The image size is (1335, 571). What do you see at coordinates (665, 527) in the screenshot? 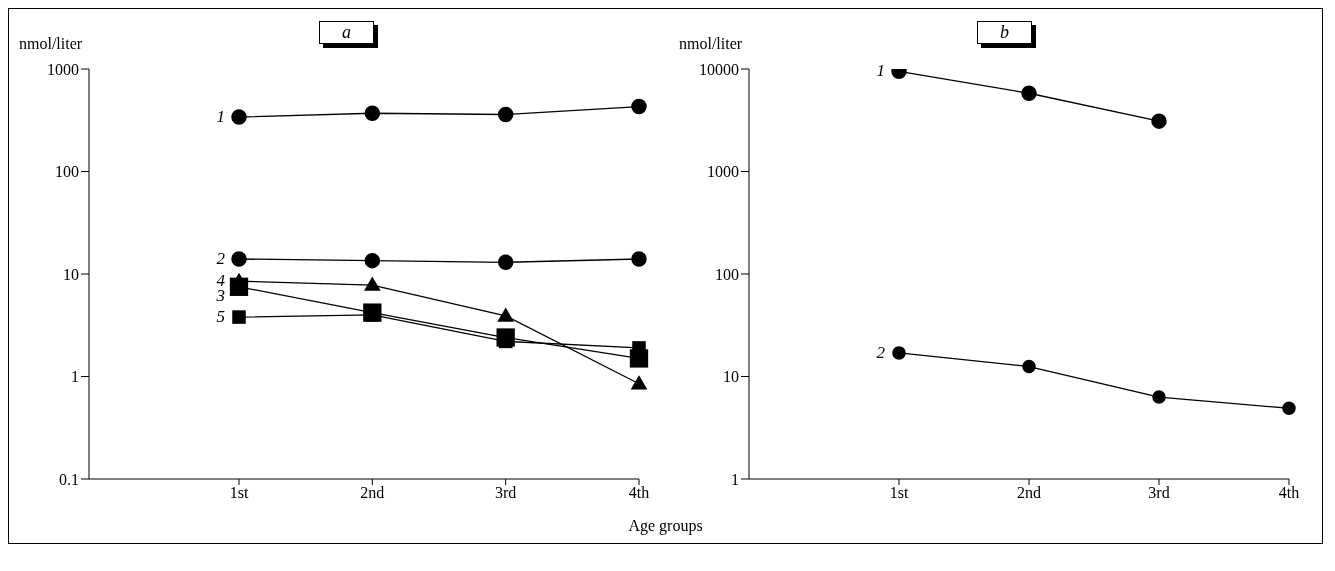
I see `x-axis-title: Age groups` at bounding box center [665, 527].